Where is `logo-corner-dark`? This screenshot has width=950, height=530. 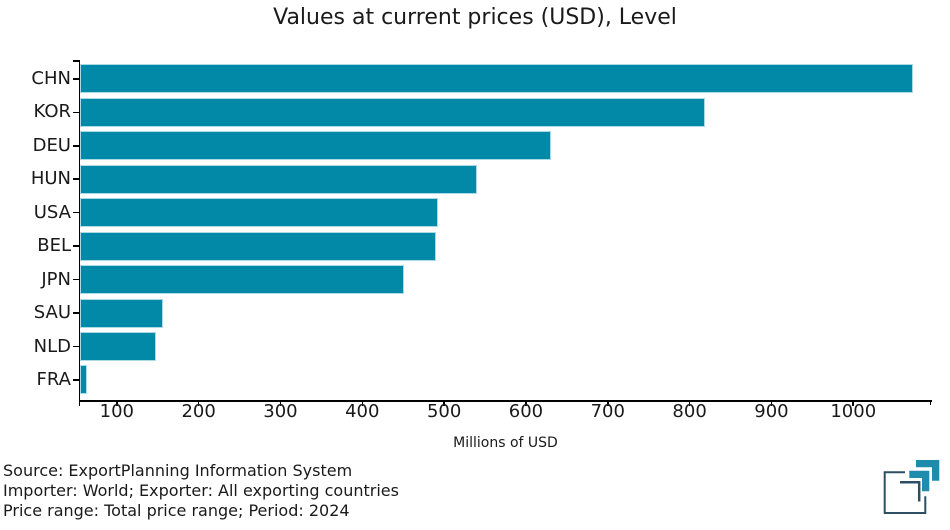
logo-corner-dark is located at coordinates (910, 491).